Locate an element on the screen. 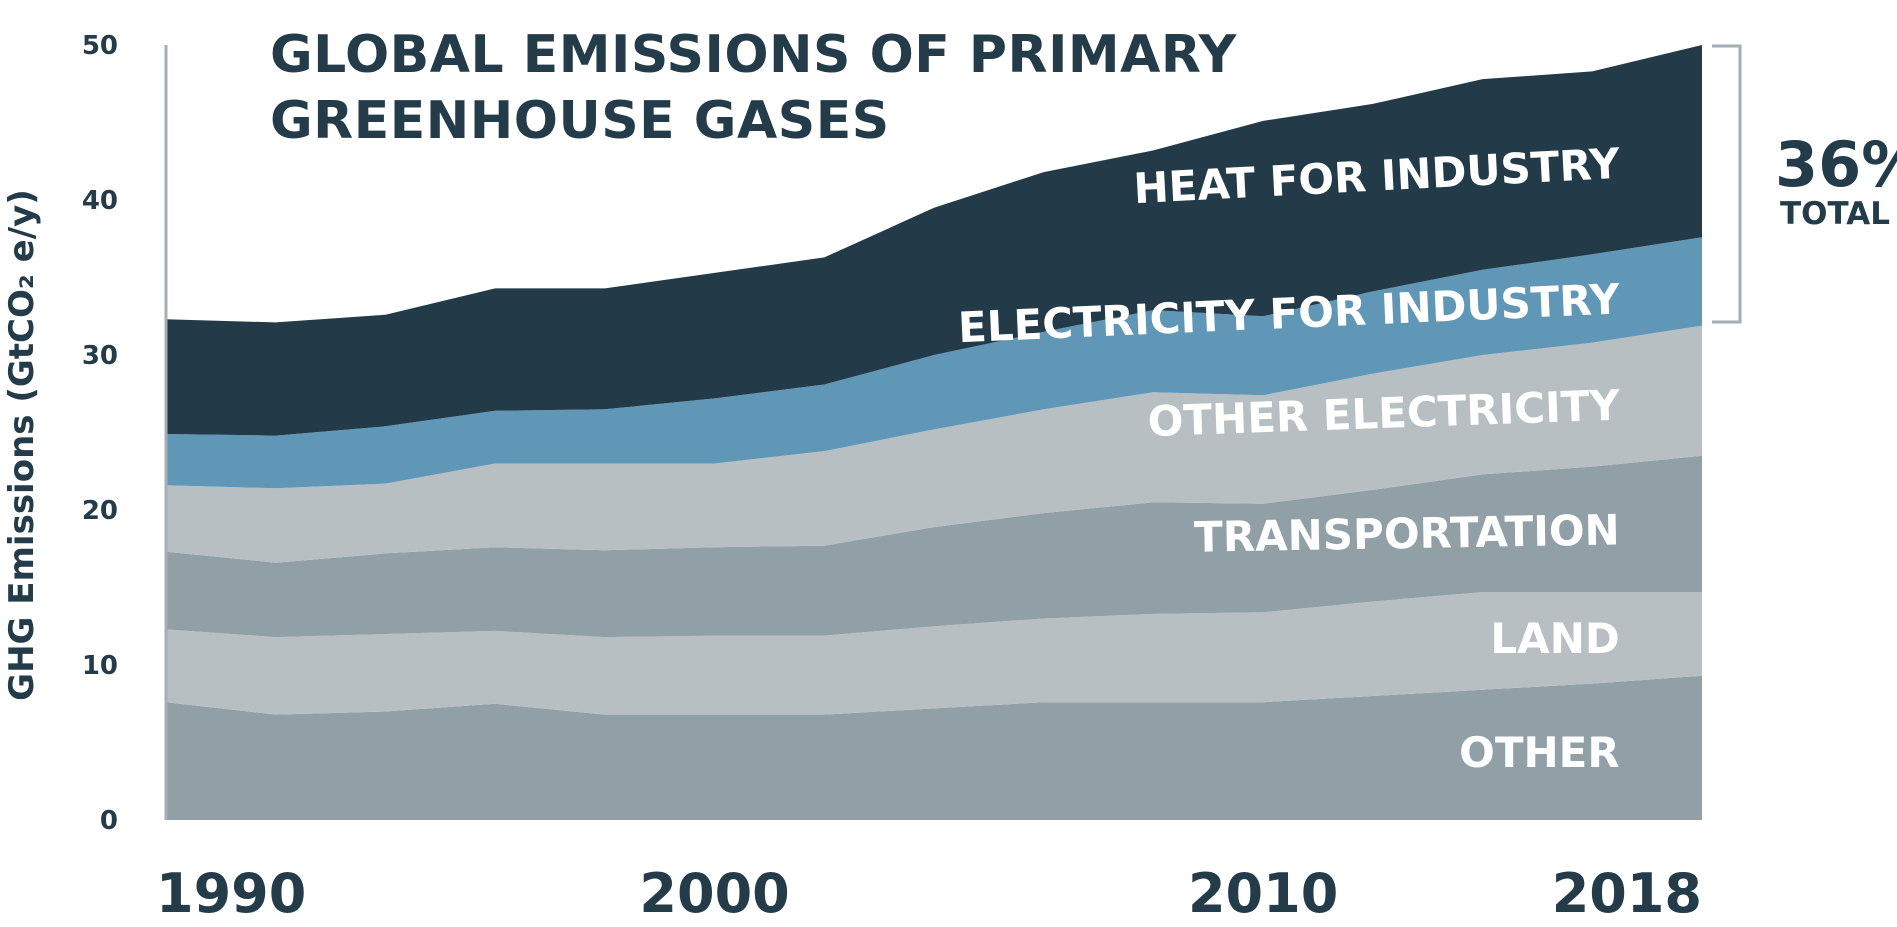  x-tick-label: 2010 is located at coordinates (1263, 893).